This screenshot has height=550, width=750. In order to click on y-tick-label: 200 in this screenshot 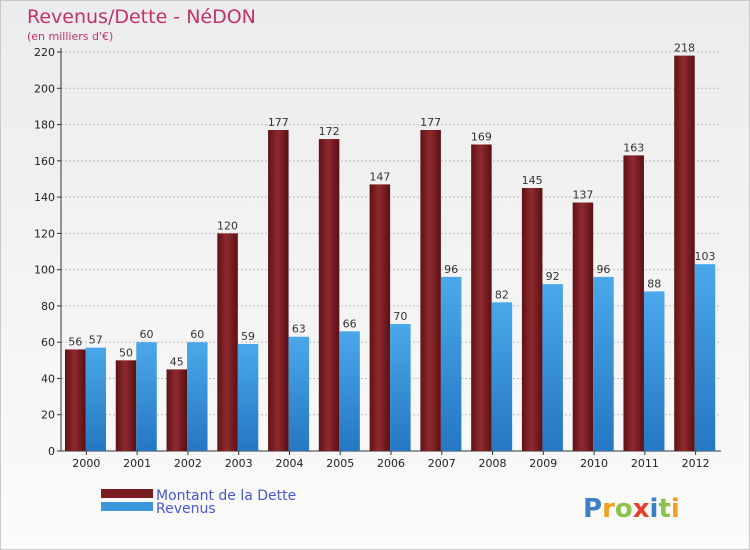, I will do `click(44, 88)`.